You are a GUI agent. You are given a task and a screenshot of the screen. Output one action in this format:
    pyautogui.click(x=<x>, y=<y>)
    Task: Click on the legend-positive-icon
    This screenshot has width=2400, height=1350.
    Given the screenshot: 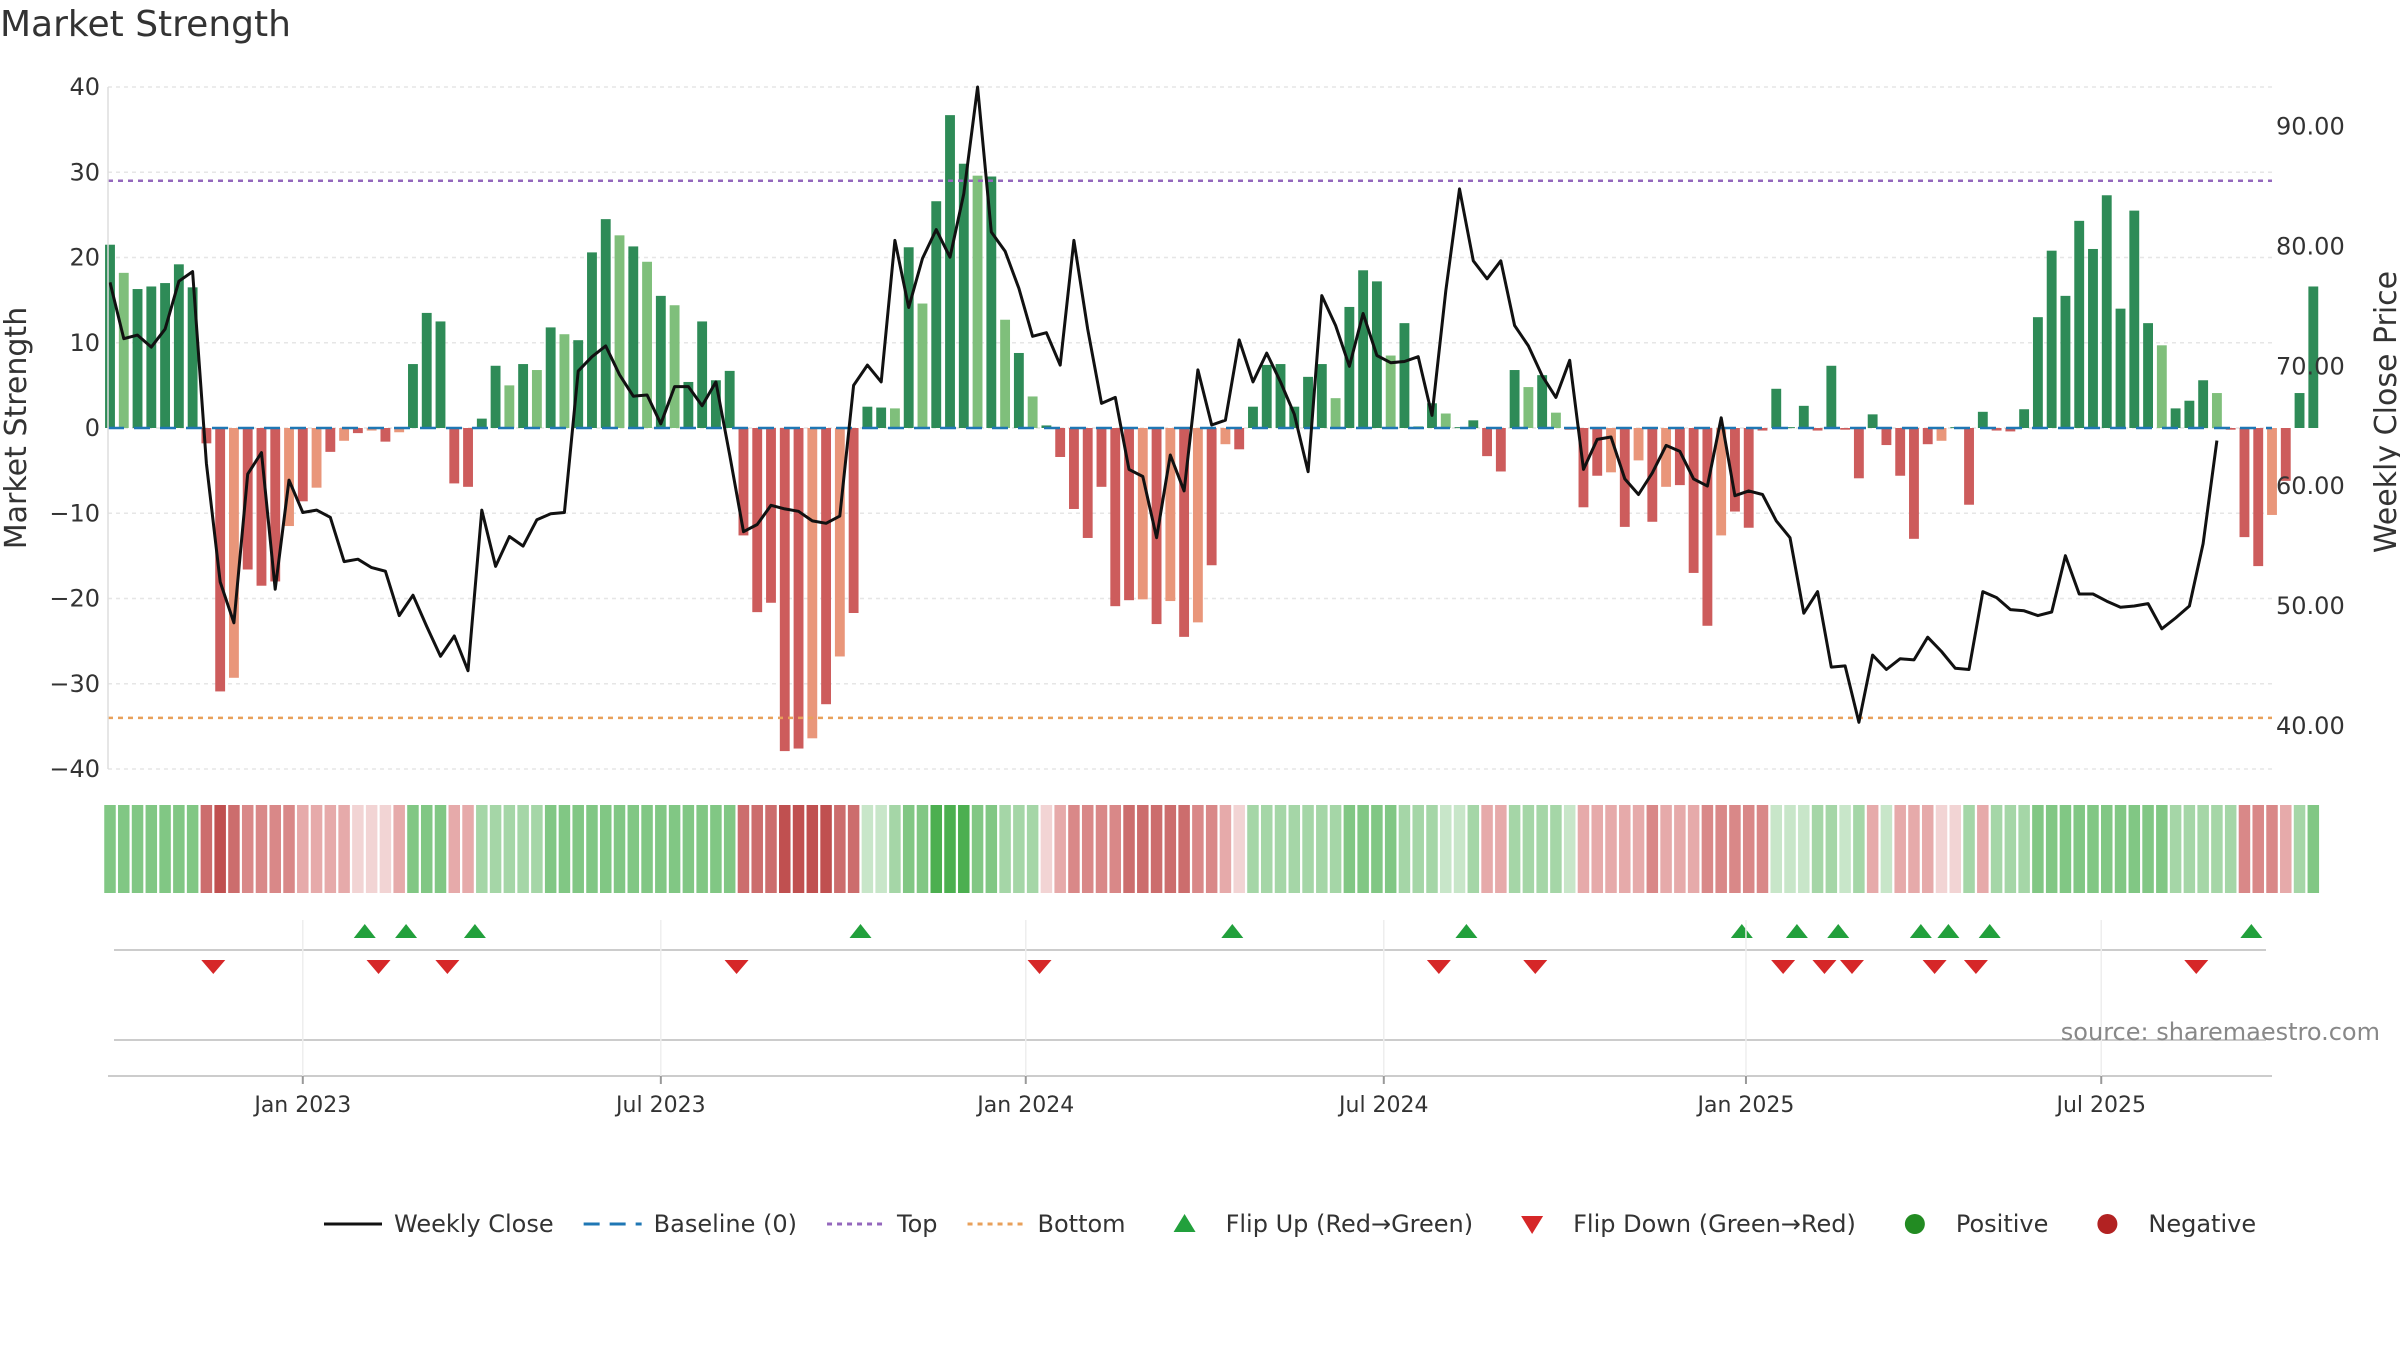 What is the action you would take?
    pyautogui.click(x=1914, y=1224)
    